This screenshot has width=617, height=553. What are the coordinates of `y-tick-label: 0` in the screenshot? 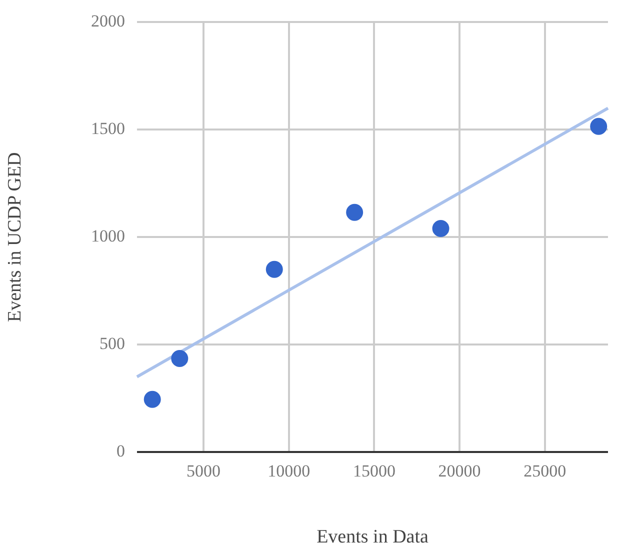 It's located at (120, 450).